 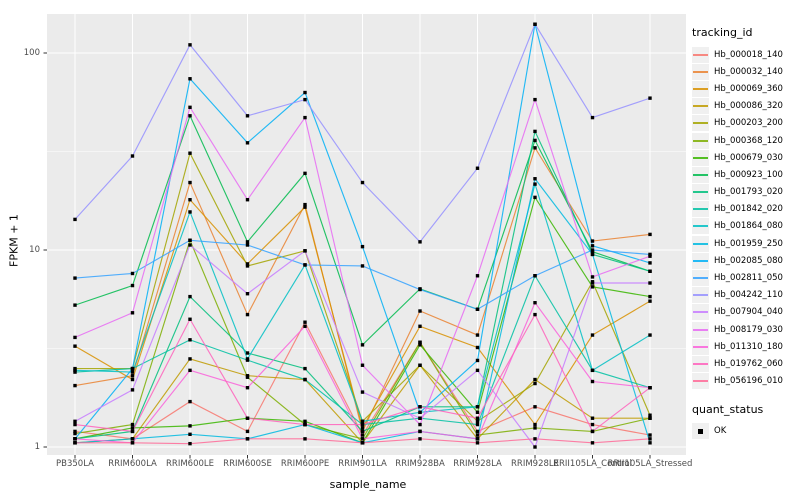 What do you see at coordinates (745, 174) in the screenshot?
I see `legend-item-Hb_000923_100: Hb_000923_100` at bounding box center [745, 174].